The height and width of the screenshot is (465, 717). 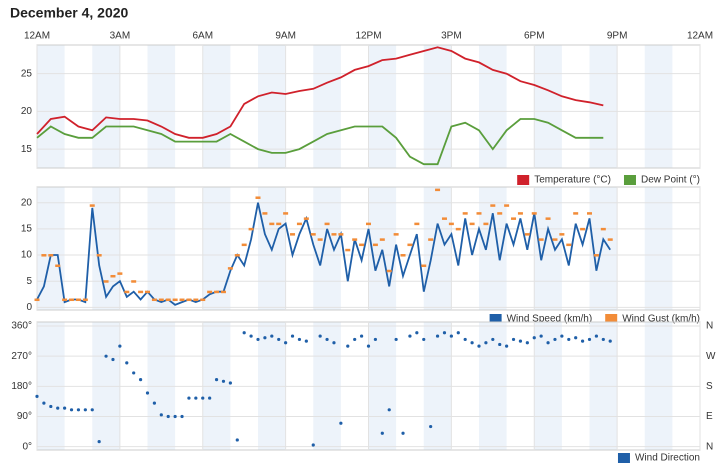 What do you see at coordinates (27, 149) in the screenshot?
I see `y-tick-label: 15` at bounding box center [27, 149].